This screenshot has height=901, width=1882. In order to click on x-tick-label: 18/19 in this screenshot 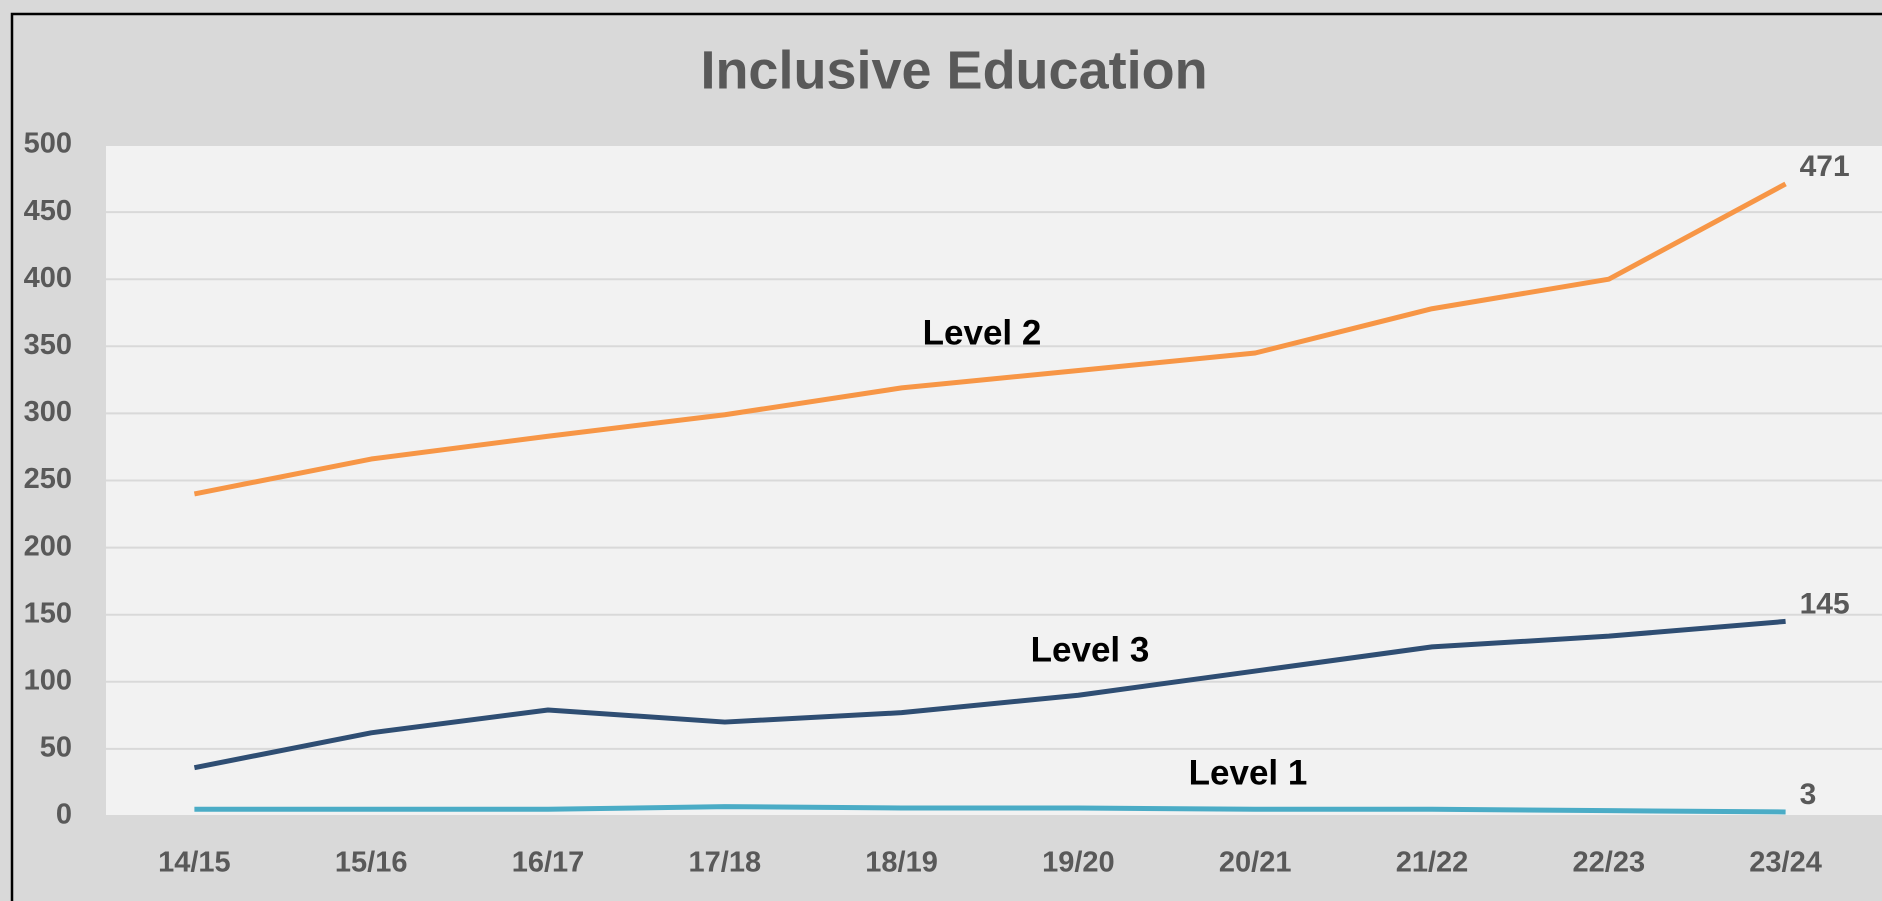, I will do `click(901, 863)`.